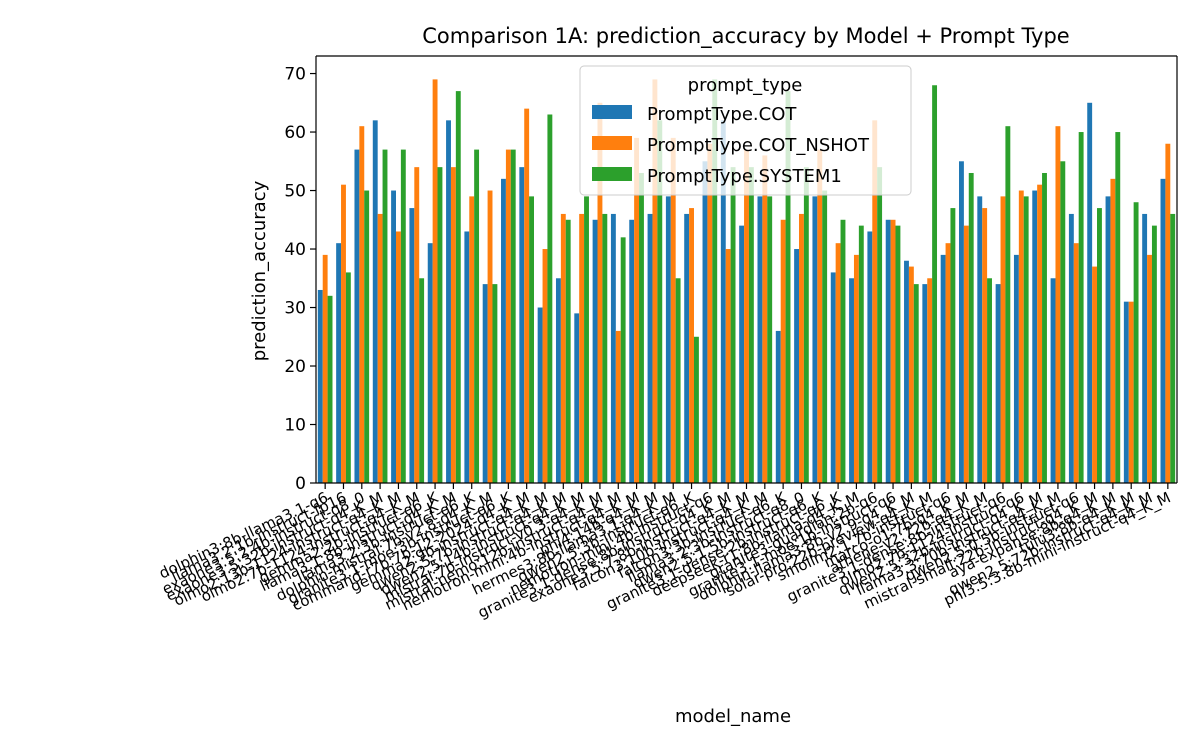  What do you see at coordinates (745, 130) in the screenshot?
I see `legend-frame` at bounding box center [745, 130].